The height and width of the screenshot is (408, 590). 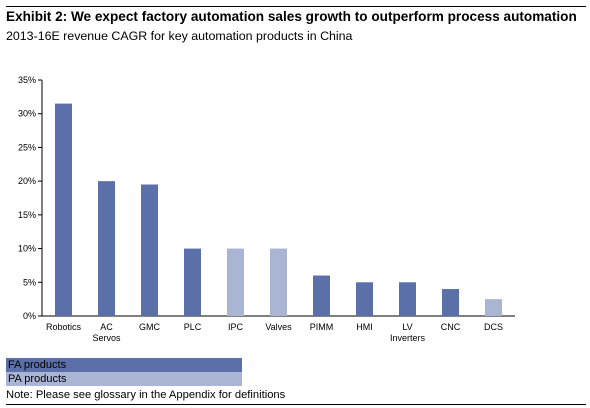 I want to click on x-tick-label: Robotics, so click(x=64, y=327).